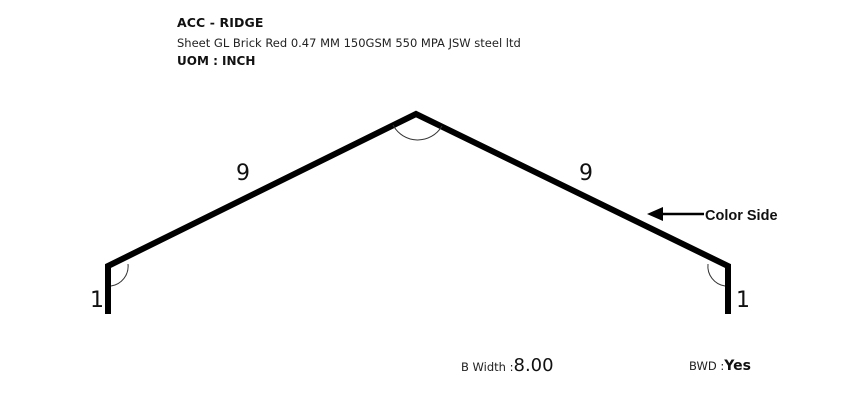 This screenshot has height=401, width=848. I want to click on right-flange-length: 1, so click(743, 300).